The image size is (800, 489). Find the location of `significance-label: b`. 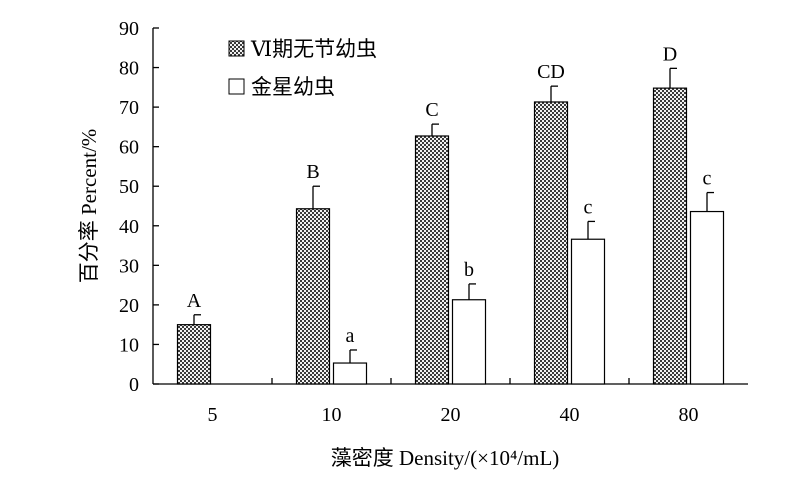

significance-label: b is located at coordinates (469, 270).